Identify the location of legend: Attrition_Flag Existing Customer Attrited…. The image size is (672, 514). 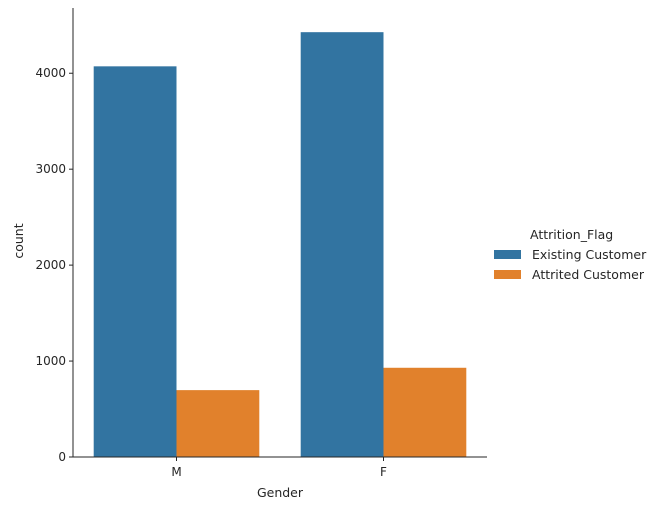
(570, 254).